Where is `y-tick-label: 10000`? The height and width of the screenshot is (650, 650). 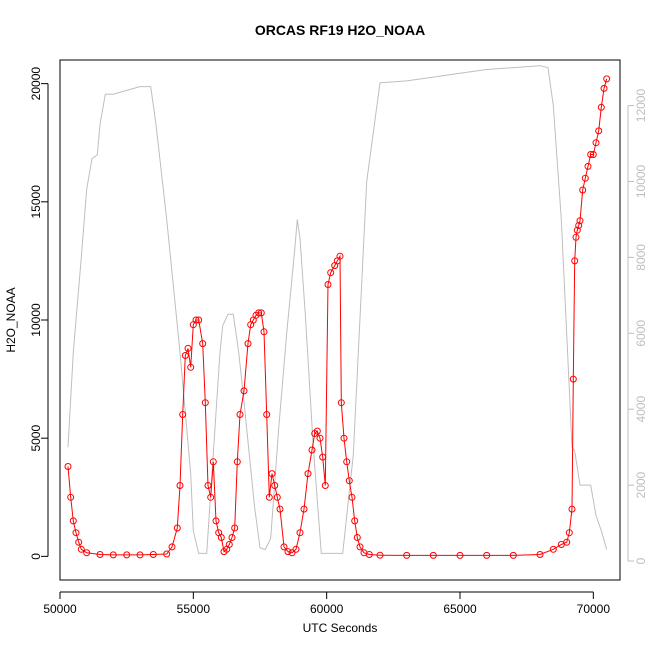
y-tick-label: 10000 is located at coordinates (36, 320).